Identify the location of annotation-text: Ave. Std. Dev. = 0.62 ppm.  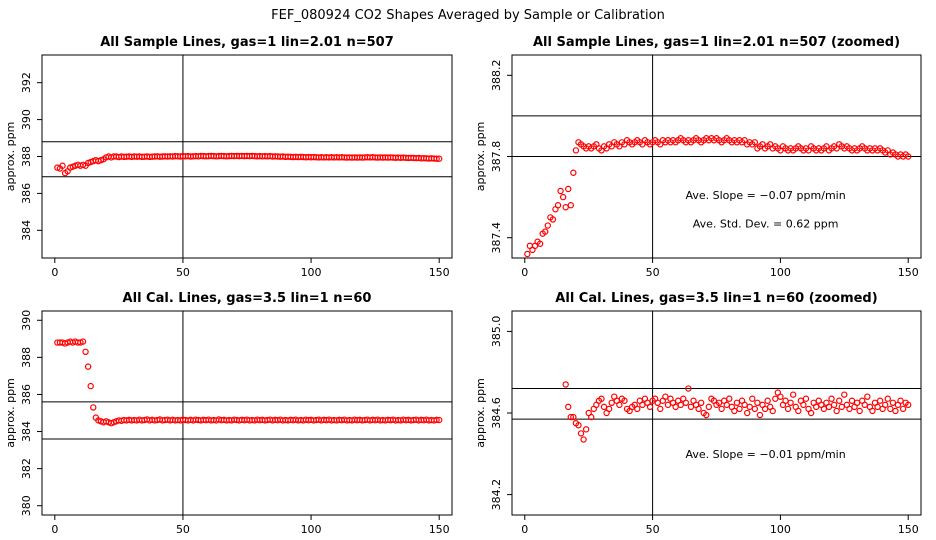
(766, 224).